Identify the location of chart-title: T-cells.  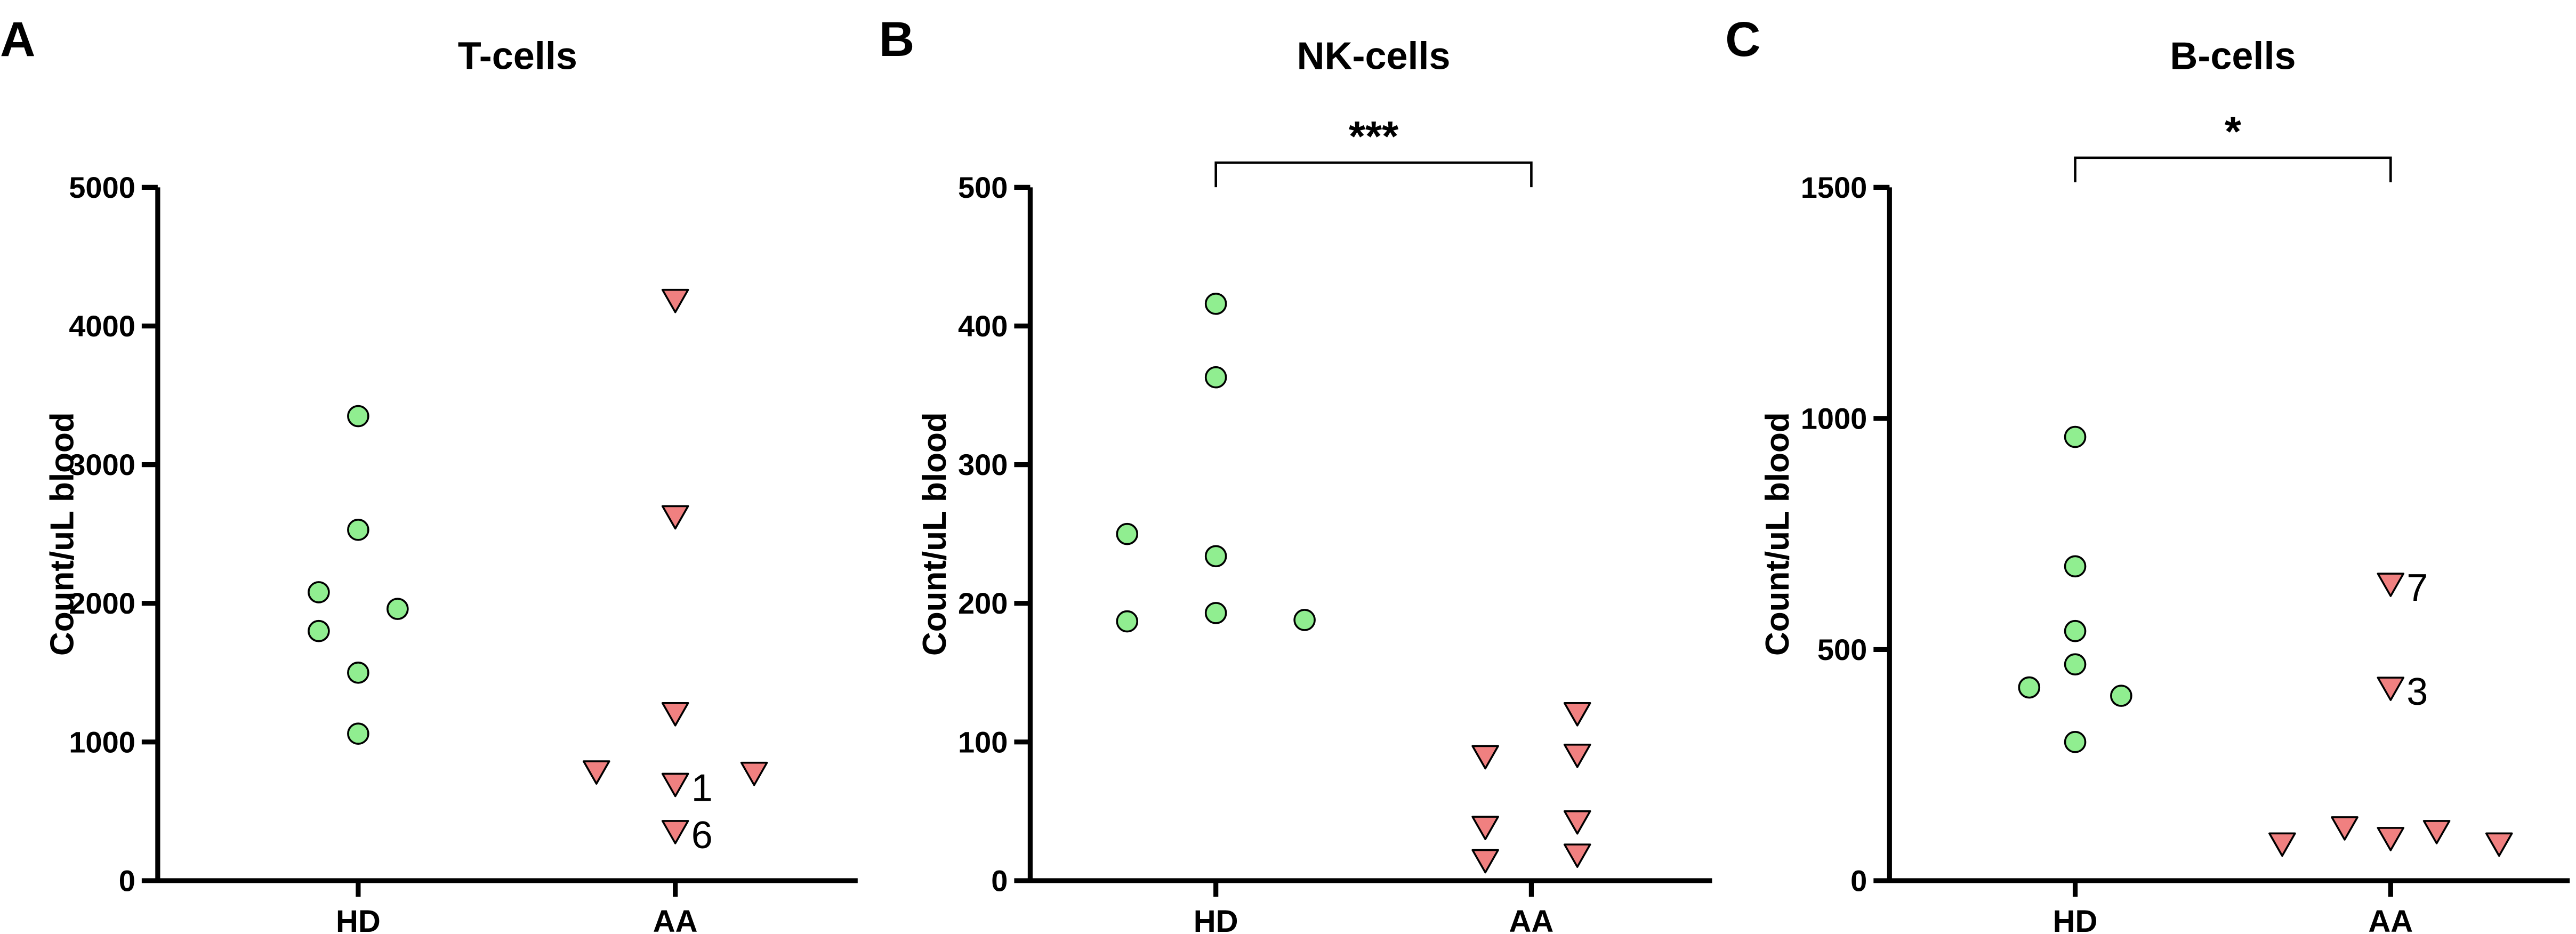
(517, 56).